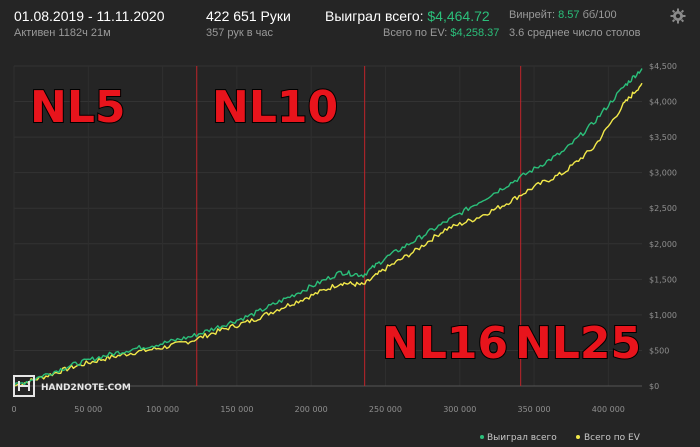 The image size is (700, 447). I want to click on won-total: Выиграл всего: $4,464.72, so click(407, 16).